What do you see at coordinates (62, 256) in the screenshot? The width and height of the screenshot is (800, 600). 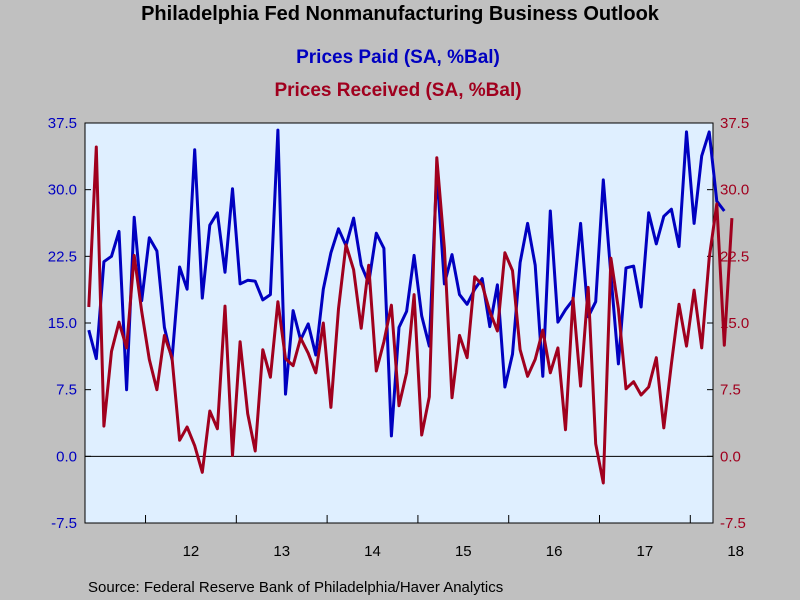 I see `y-left-tick-label: 22.5` at bounding box center [62, 256].